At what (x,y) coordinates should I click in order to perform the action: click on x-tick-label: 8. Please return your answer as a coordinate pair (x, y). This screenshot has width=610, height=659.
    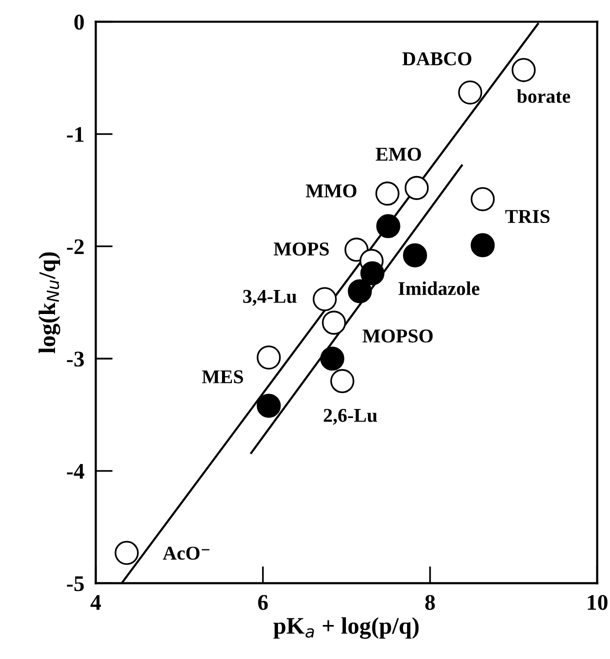
    Looking at the image, I should click on (430, 602).